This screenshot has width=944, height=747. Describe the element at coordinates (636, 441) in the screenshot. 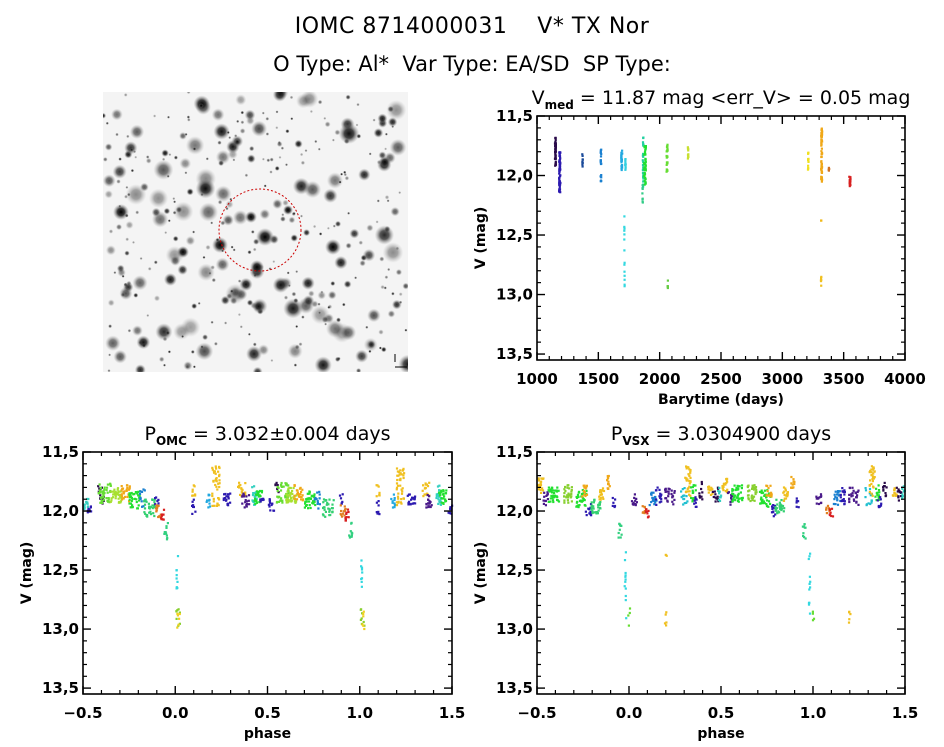

I see `title-subscript: VSX` at that location.